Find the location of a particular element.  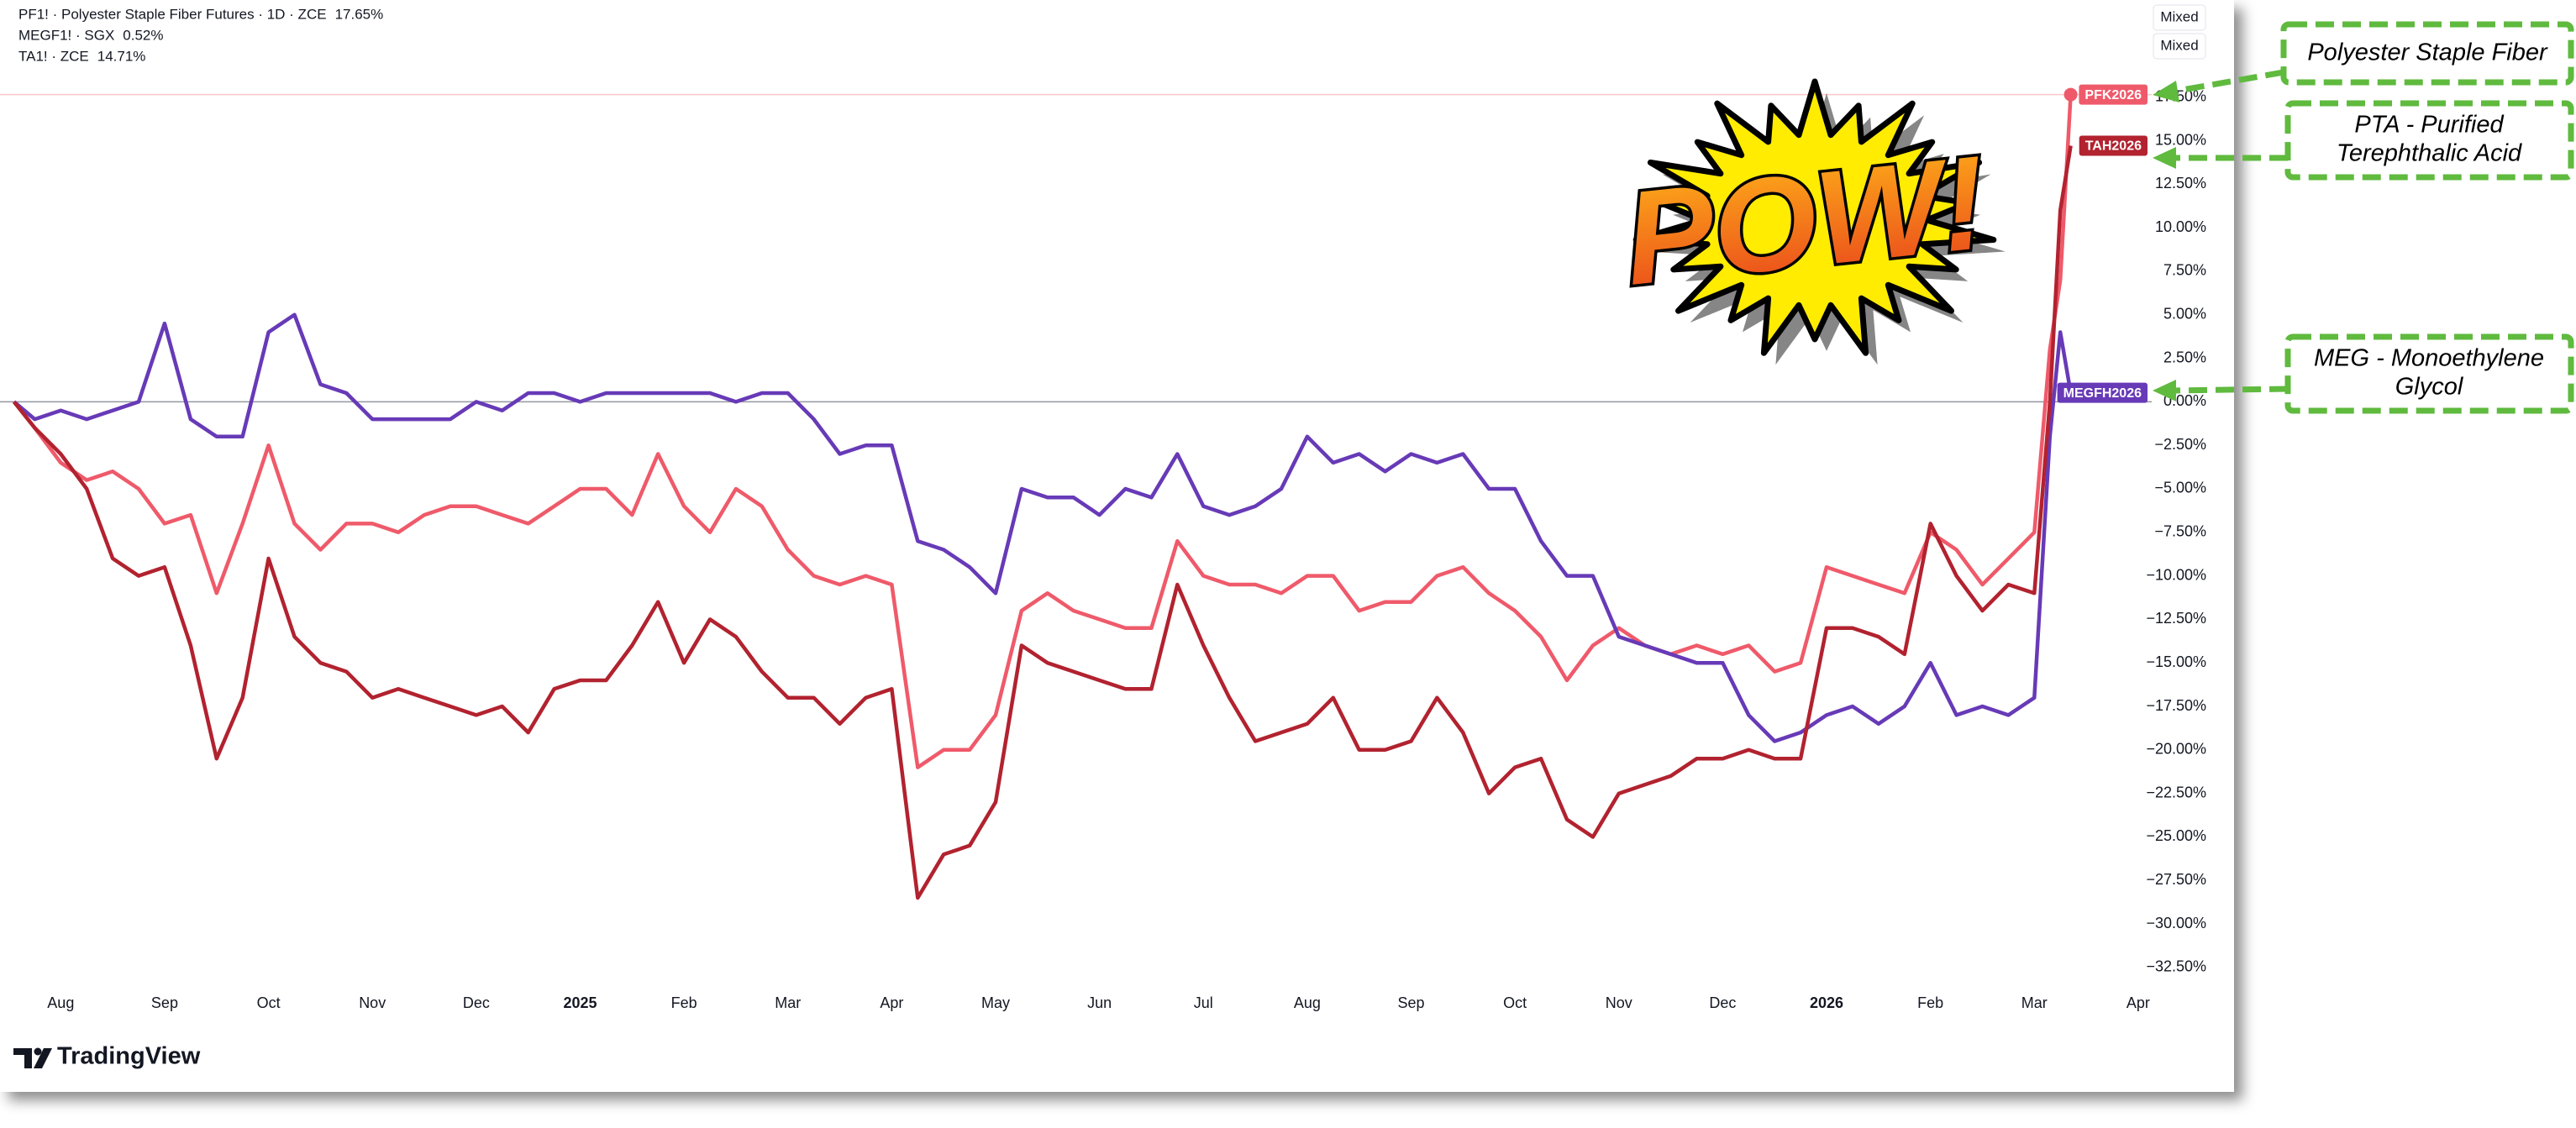

annotation is located at coordinates (2427, 217).